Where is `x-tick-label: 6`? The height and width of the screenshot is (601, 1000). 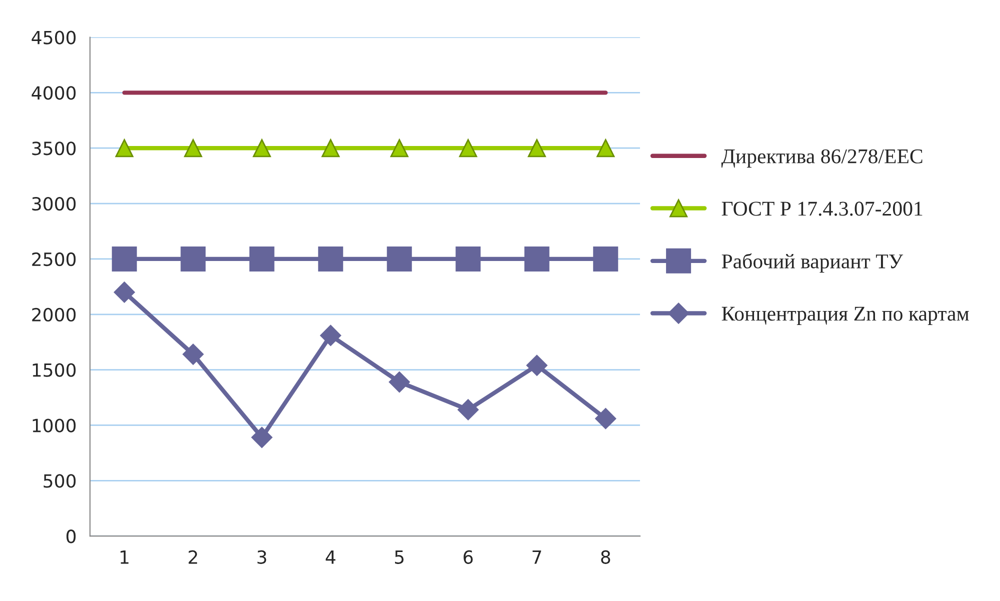
x-tick-label: 6 is located at coordinates (468, 557).